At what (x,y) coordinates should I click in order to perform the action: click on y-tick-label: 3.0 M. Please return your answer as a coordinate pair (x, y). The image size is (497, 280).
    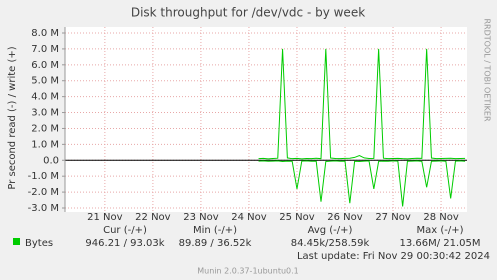
    Looking at the image, I should click on (45, 113).